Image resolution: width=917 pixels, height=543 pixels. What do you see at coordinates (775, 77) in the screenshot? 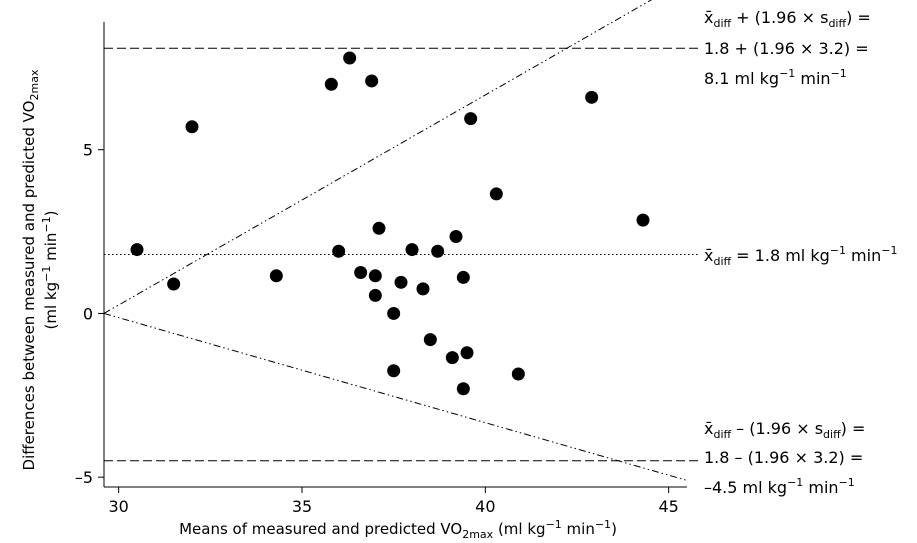
I see `svg-text: 8.1 ml kg−1 min−1` at bounding box center [775, 77].